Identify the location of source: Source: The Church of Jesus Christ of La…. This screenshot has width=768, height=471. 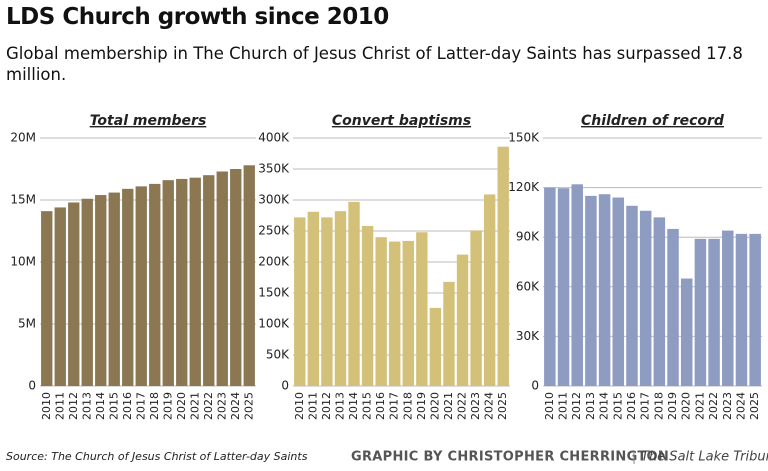
(157, 456).